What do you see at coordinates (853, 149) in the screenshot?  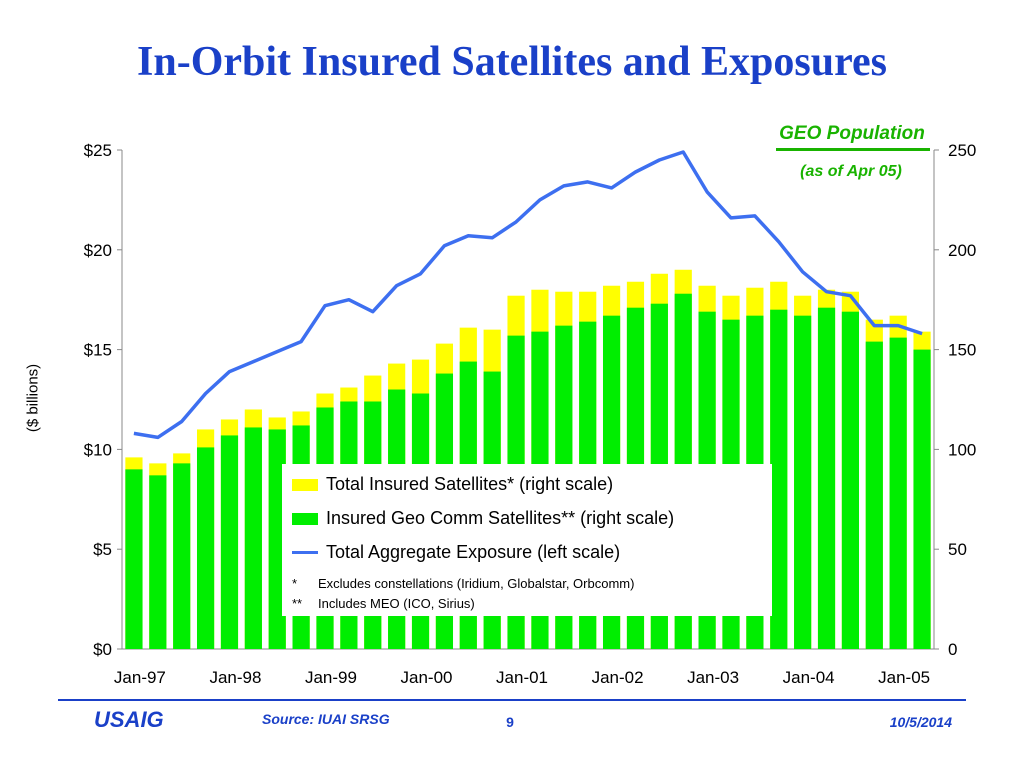 I see `geo-underline` at bounding box center [853, 149].